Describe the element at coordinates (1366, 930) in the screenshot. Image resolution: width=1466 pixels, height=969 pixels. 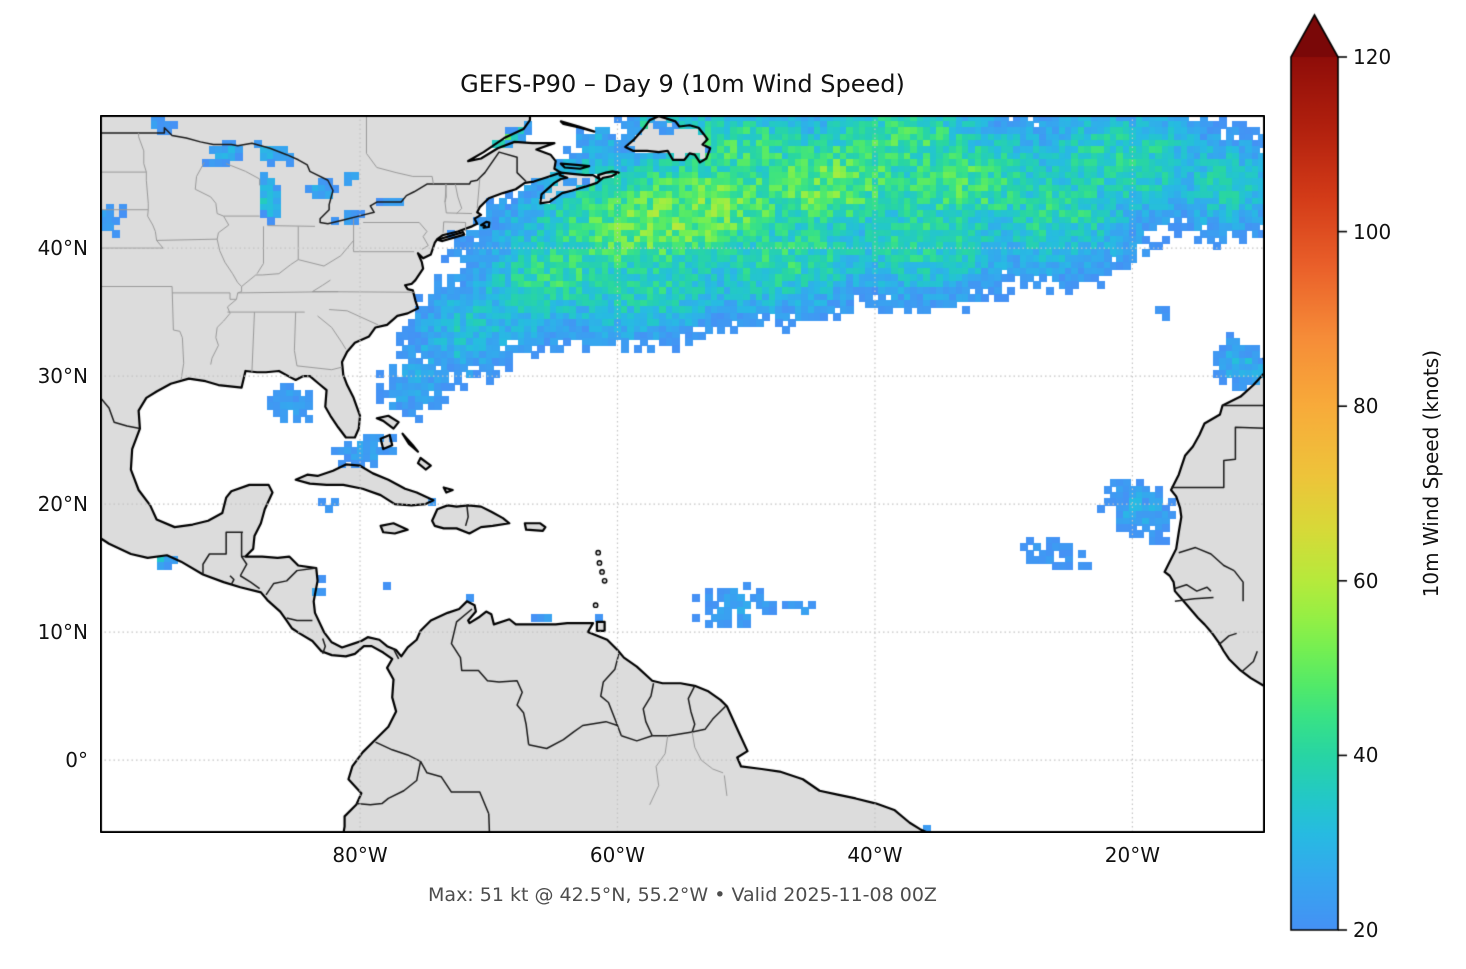
I see `colorbar-tick-label: 20` at that location.